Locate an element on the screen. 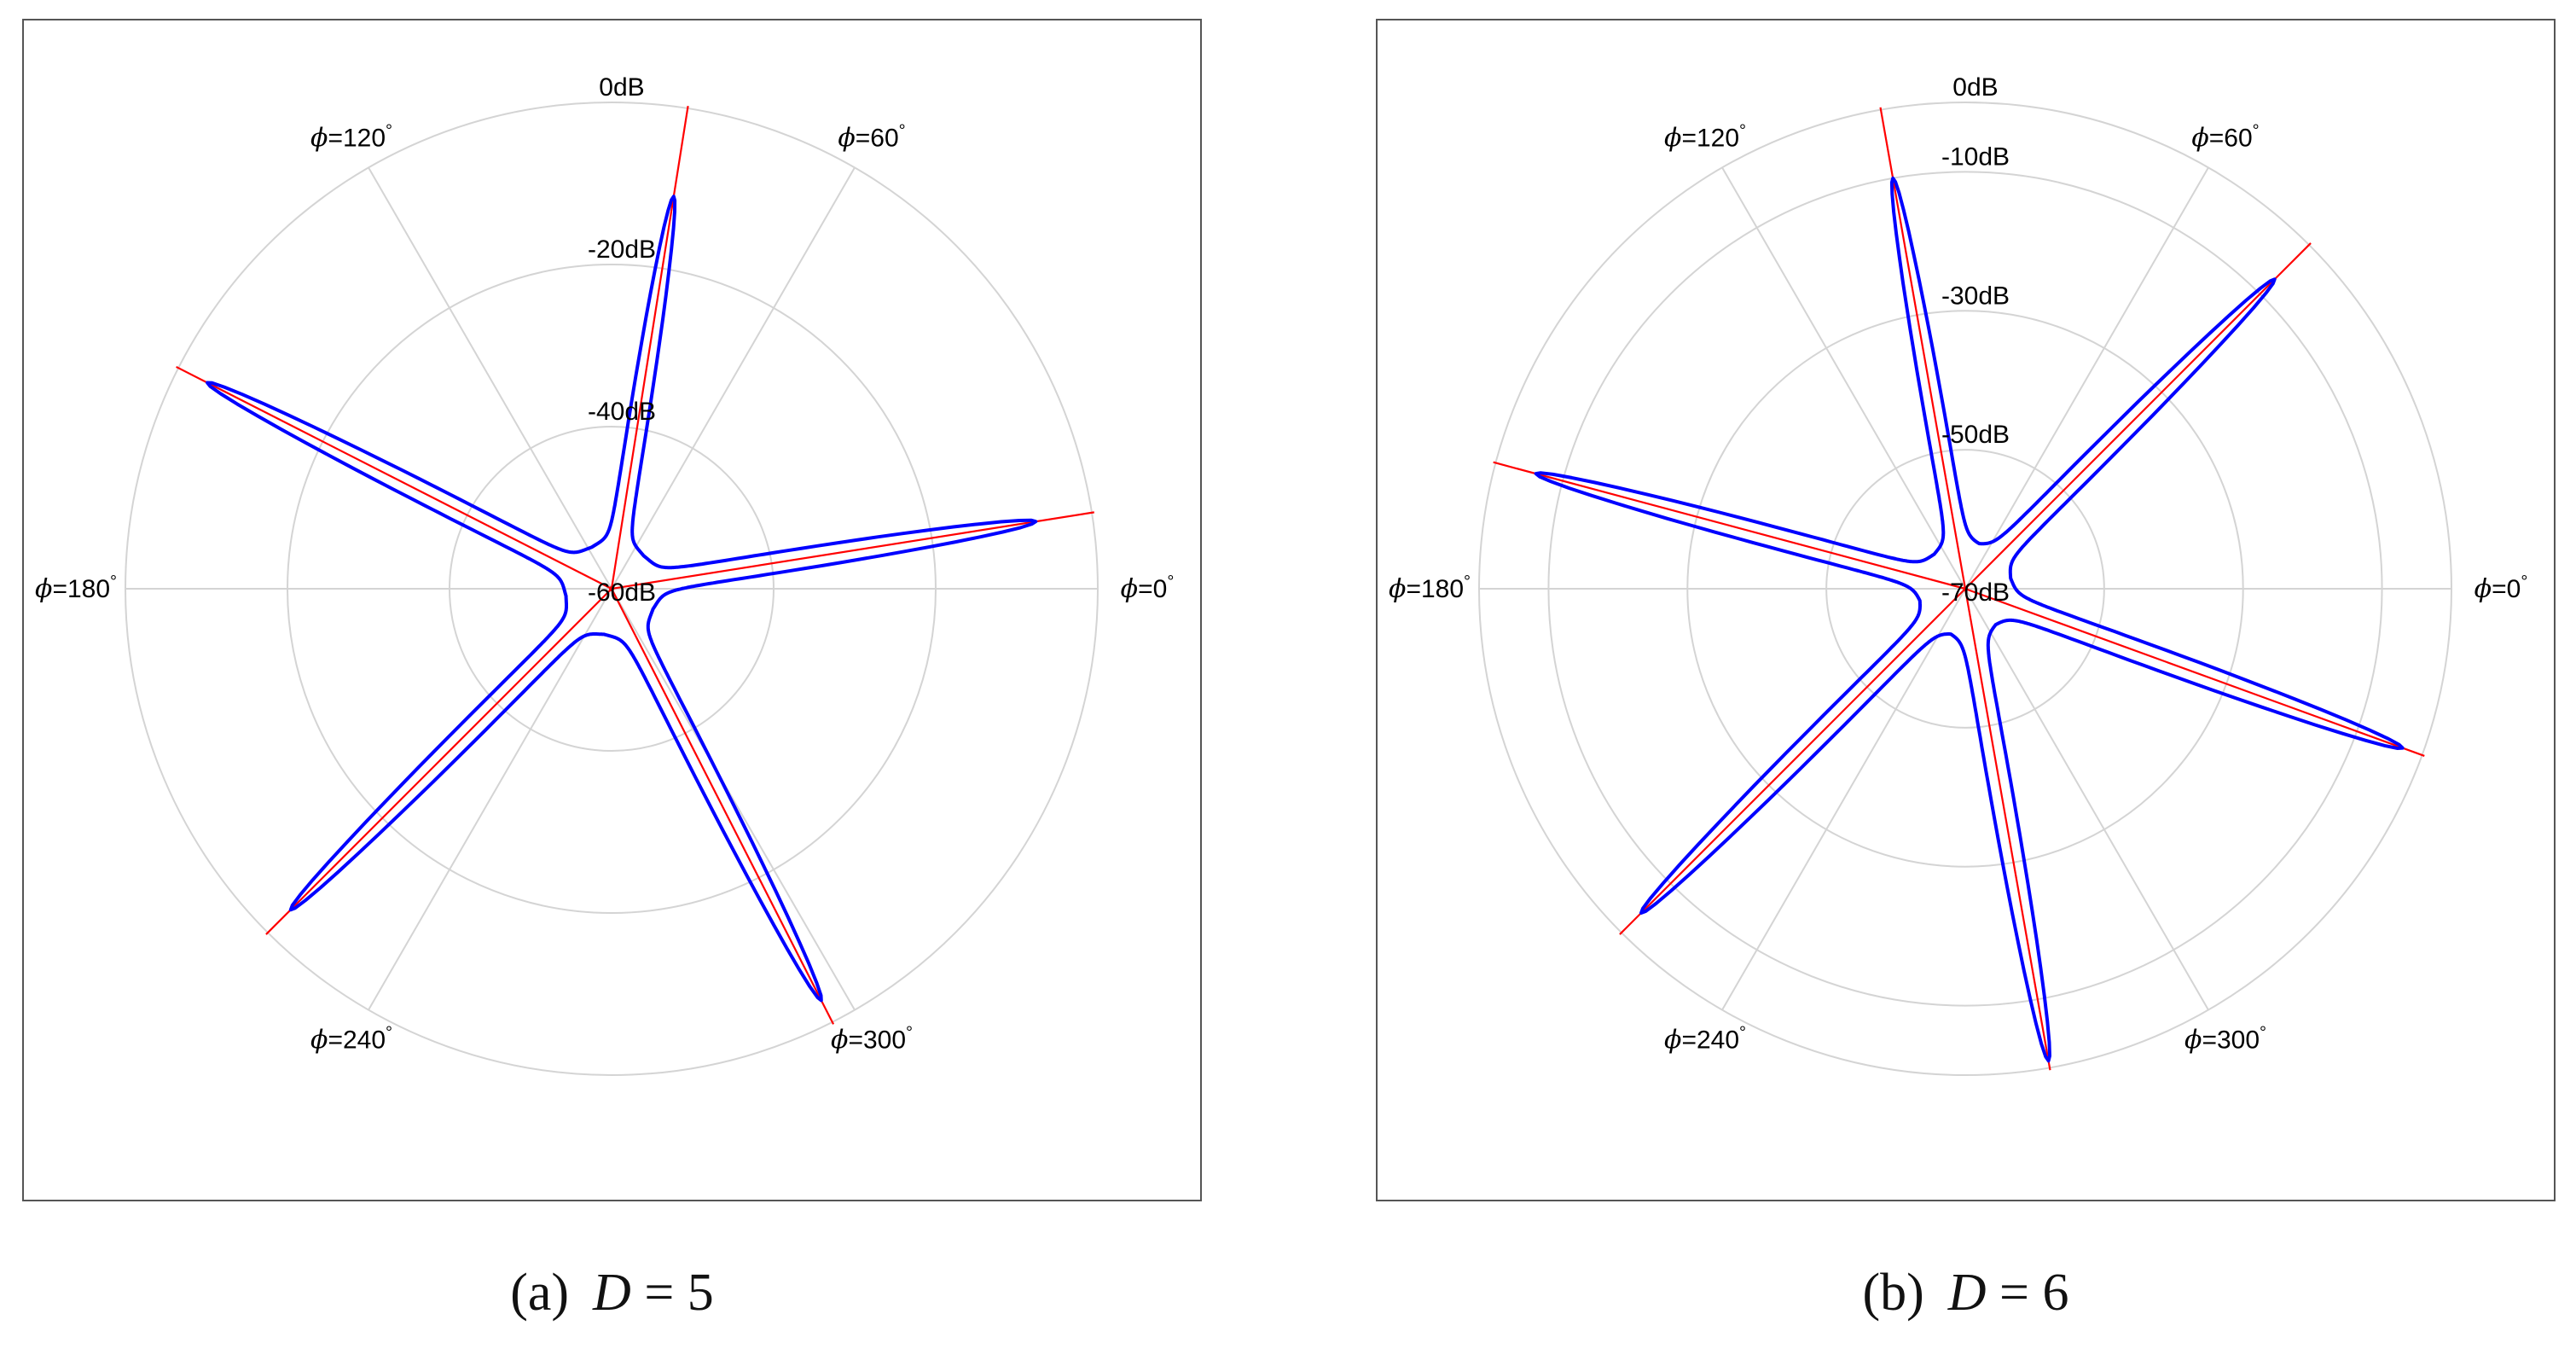 The width and height of the screenshot is (2576, 1349). ring-label: -10dB is located at coordinates (1975, 156).